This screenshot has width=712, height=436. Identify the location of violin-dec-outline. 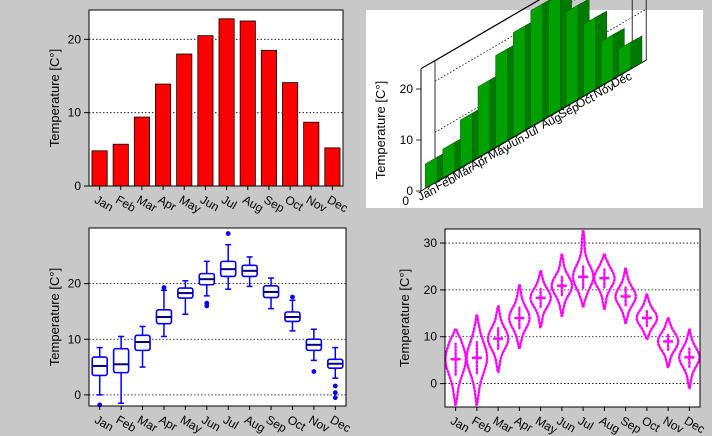
(689, 359).